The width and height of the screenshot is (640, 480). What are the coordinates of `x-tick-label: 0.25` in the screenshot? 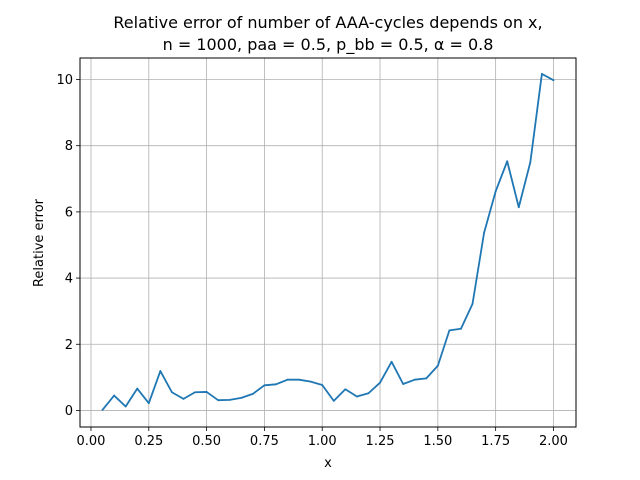 It's located at (148, 441).